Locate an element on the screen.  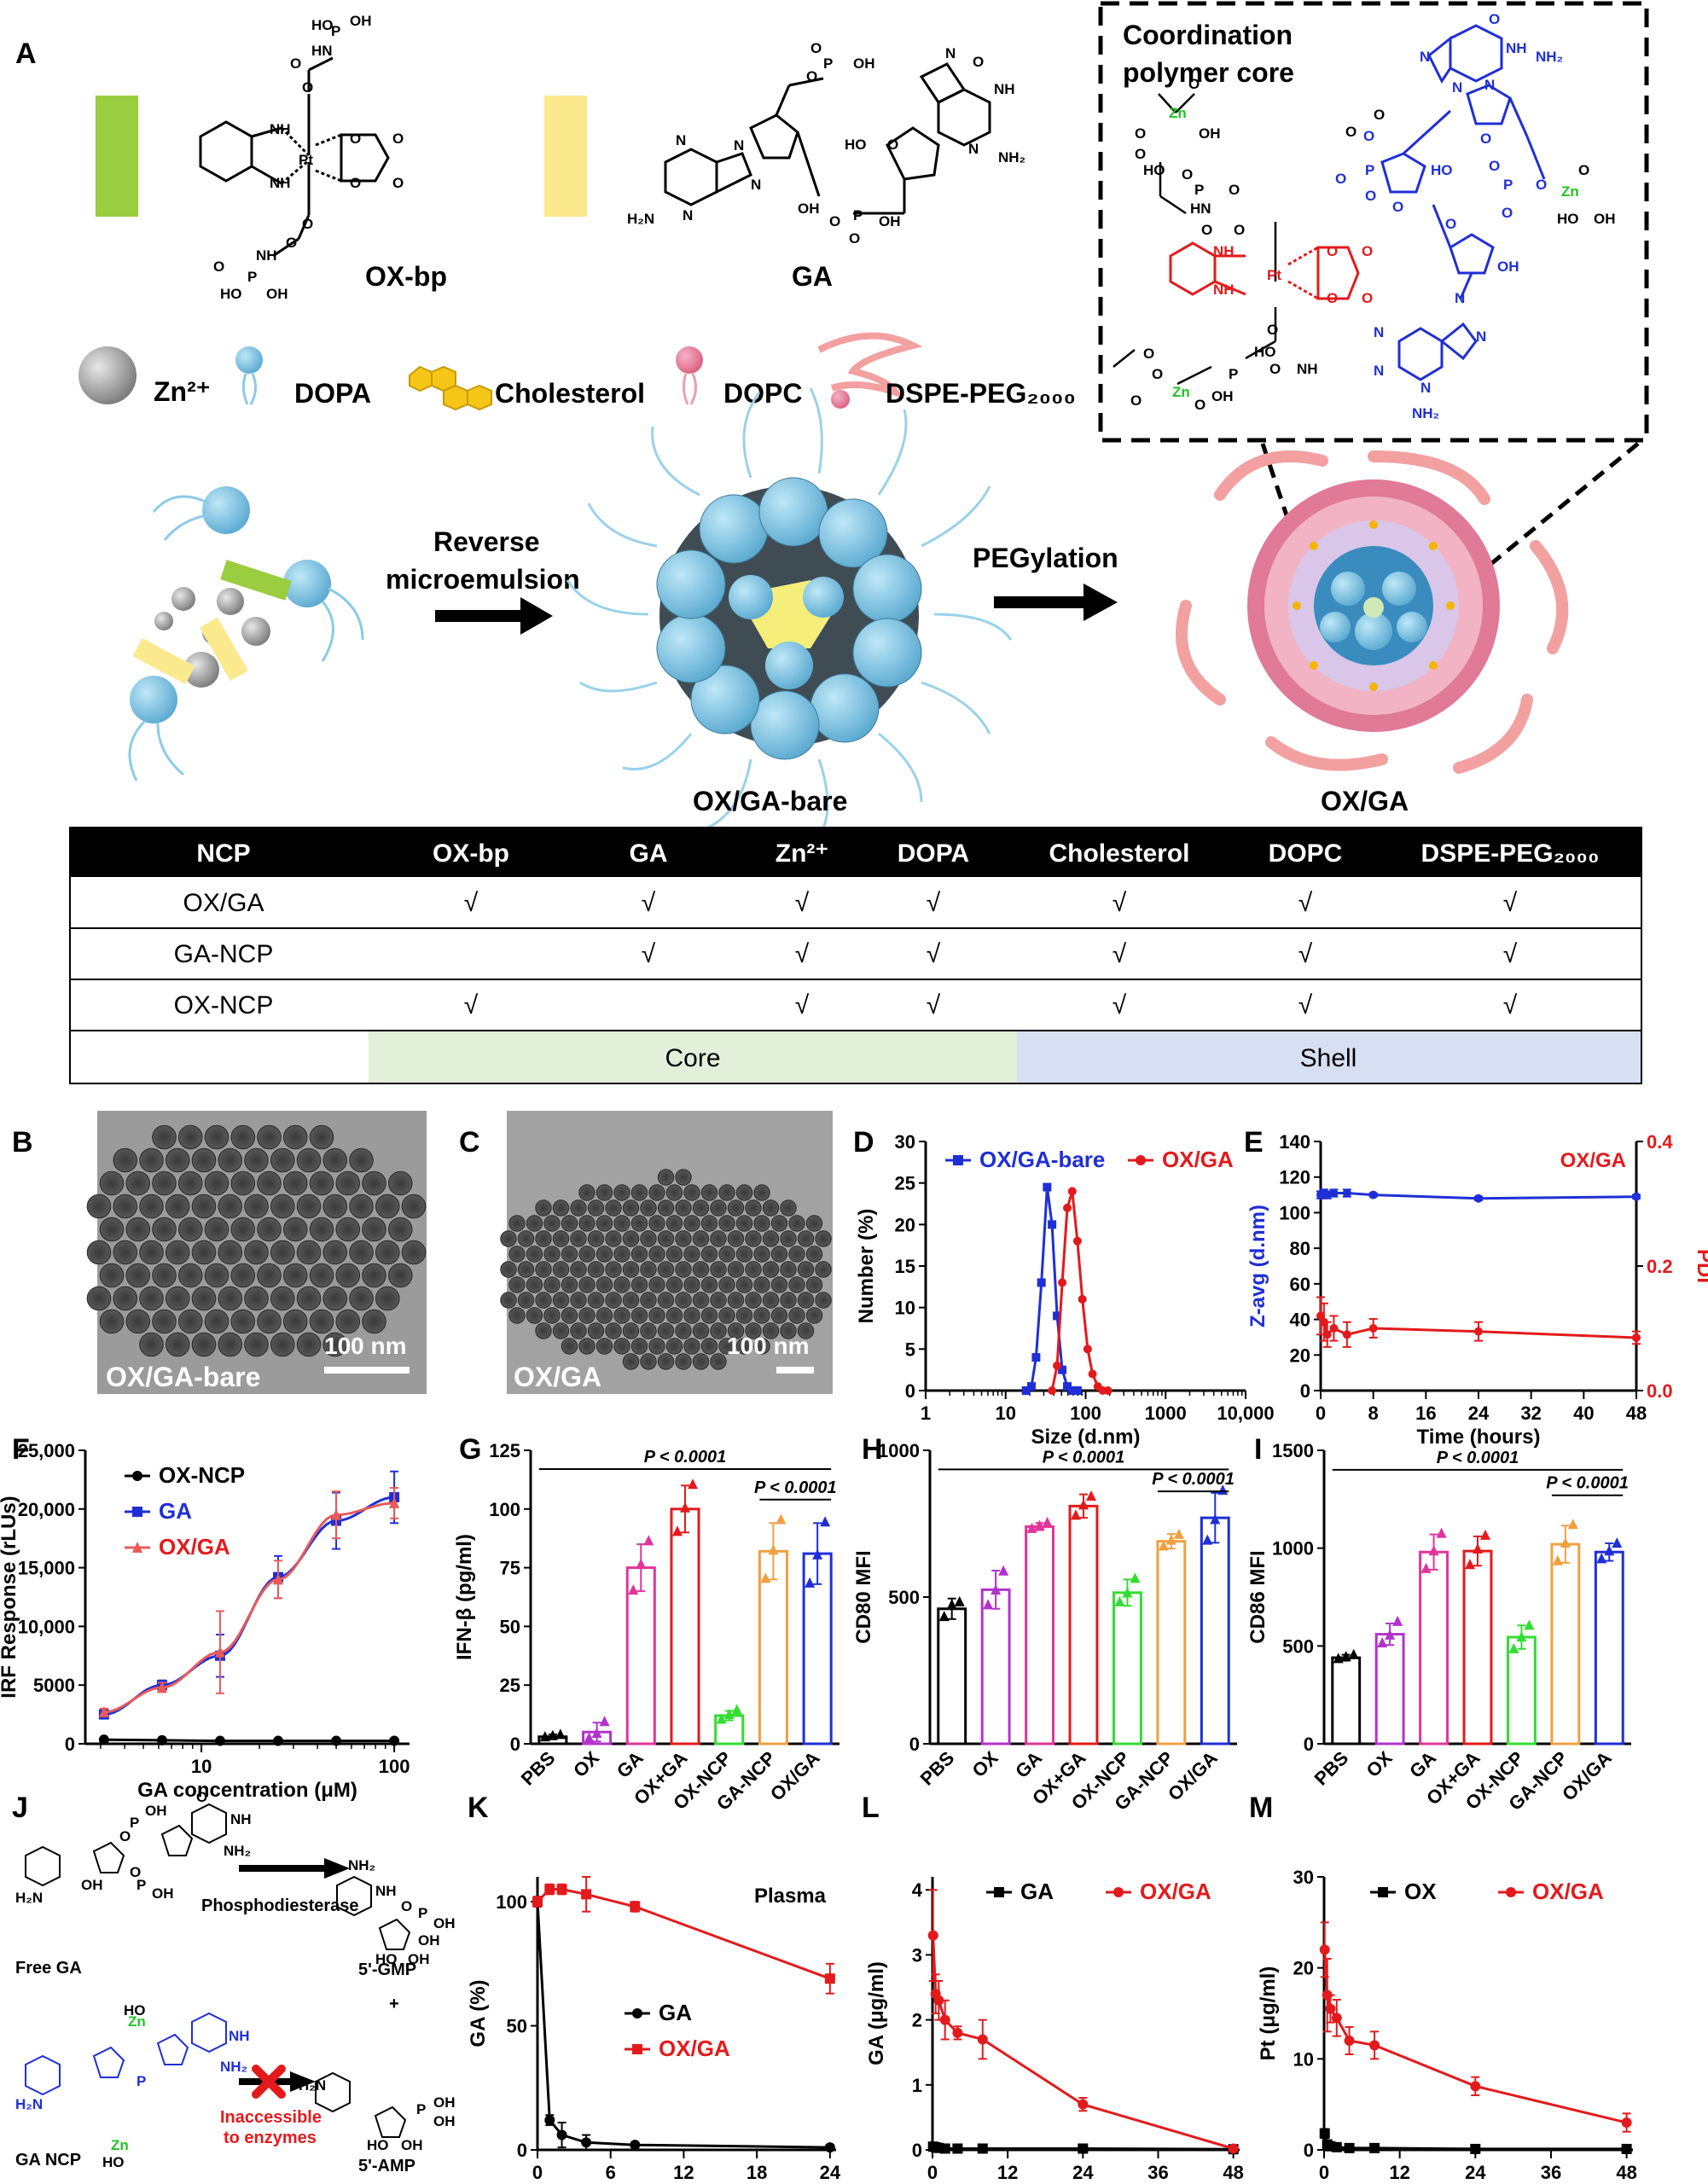
y2-axis-label: PDI is located at coordinates (1700, 1266).